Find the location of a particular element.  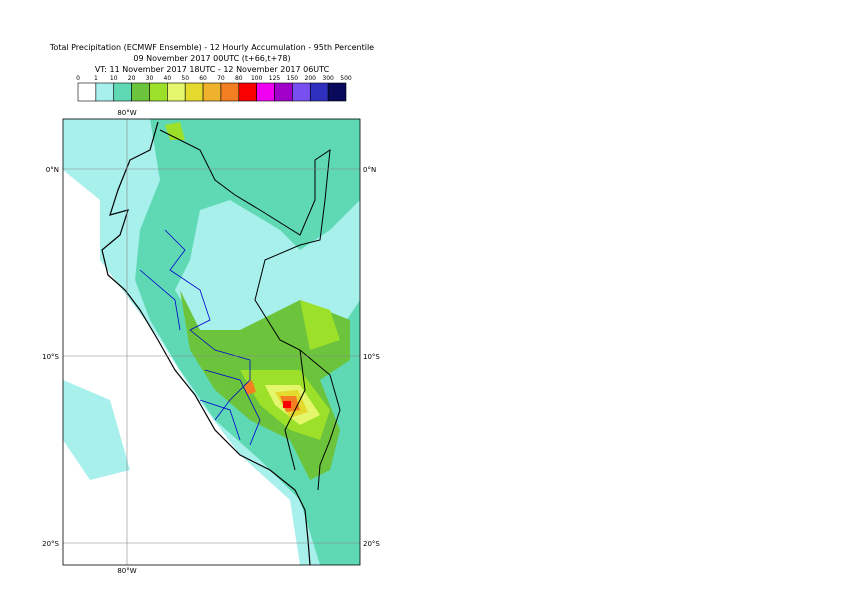

colorbar-label: 70 is located at coordinates (221, 78).